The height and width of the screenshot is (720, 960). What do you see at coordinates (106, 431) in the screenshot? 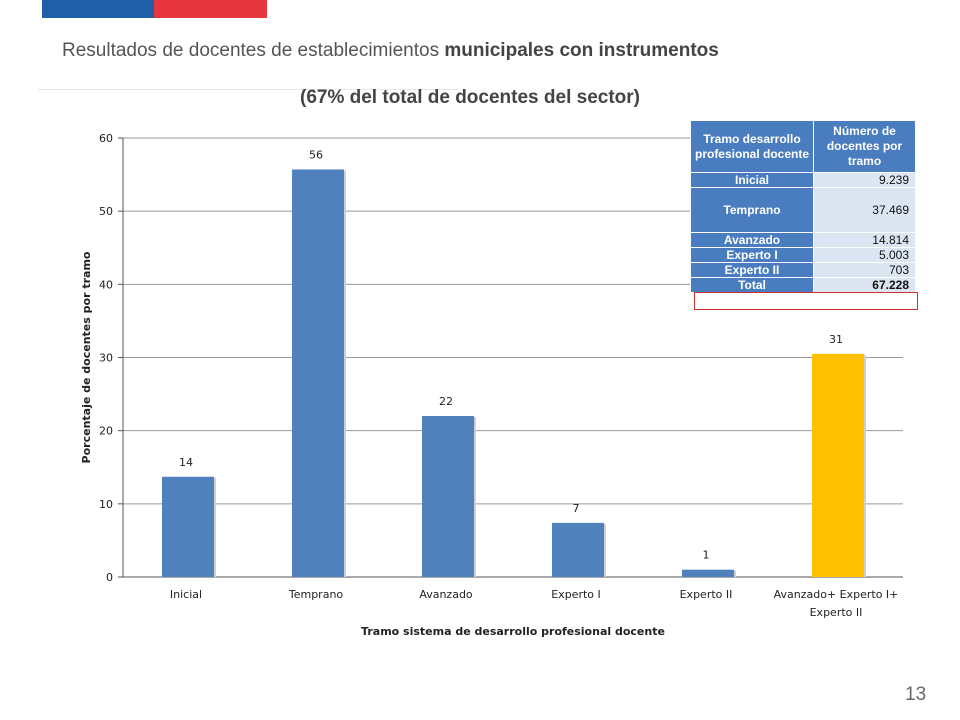
I see `y-tick-label: 20` at bounding box center [106, 431].